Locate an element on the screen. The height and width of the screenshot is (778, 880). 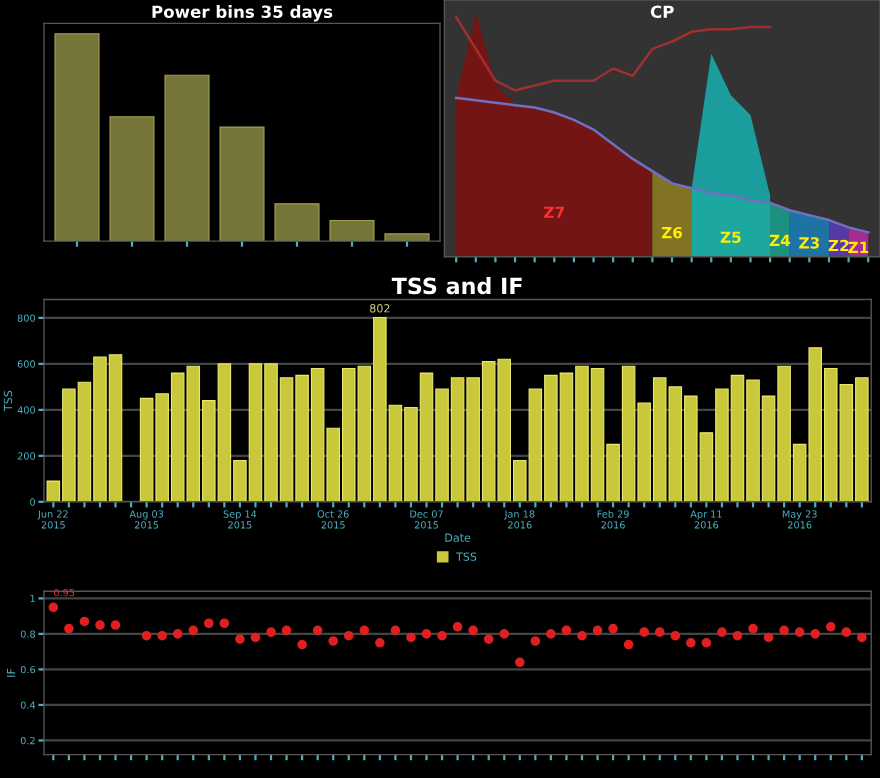
chart-title: CP is located at coordinates (662, 12).